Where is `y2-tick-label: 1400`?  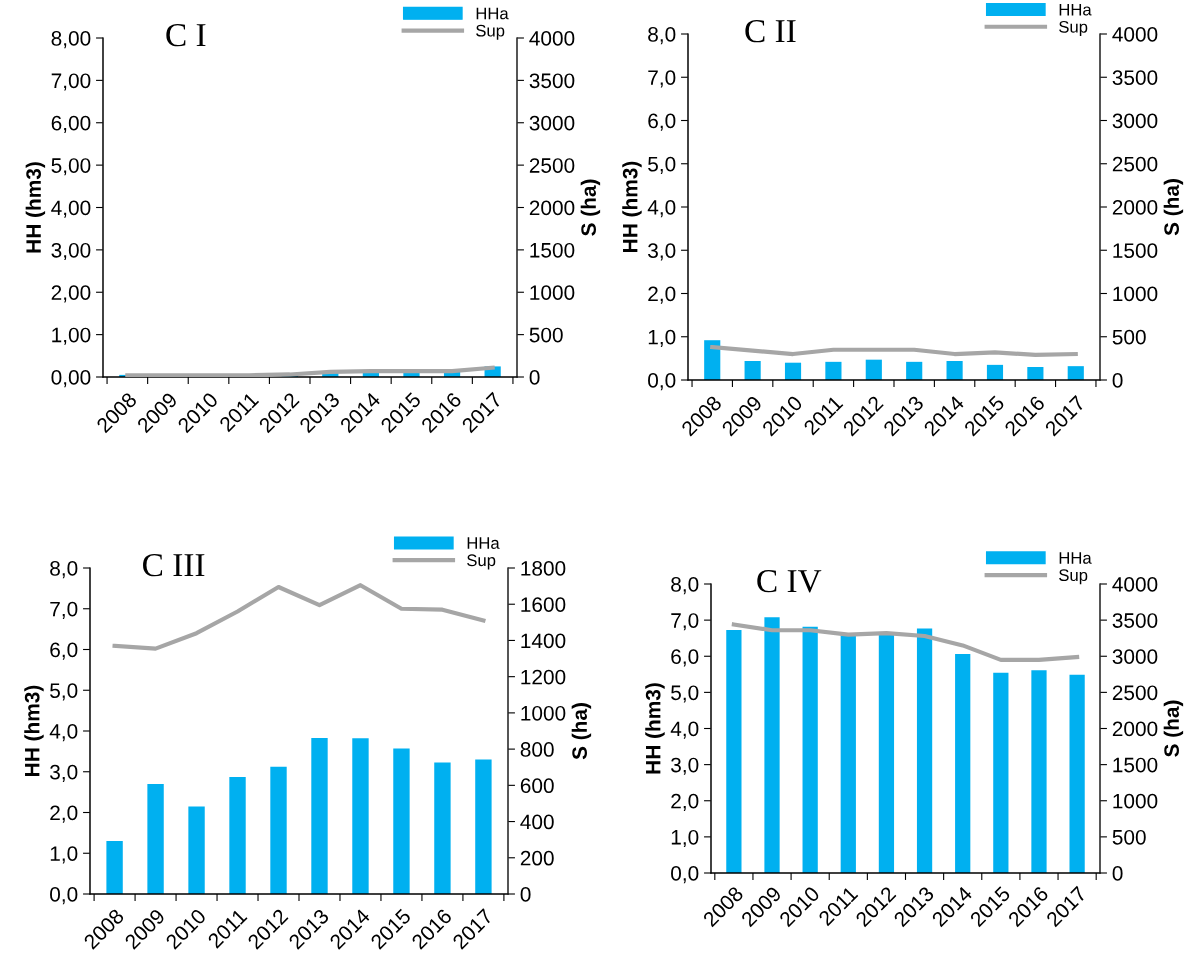
y2-tick-label: 1400 is located at coordinates (543, 641).